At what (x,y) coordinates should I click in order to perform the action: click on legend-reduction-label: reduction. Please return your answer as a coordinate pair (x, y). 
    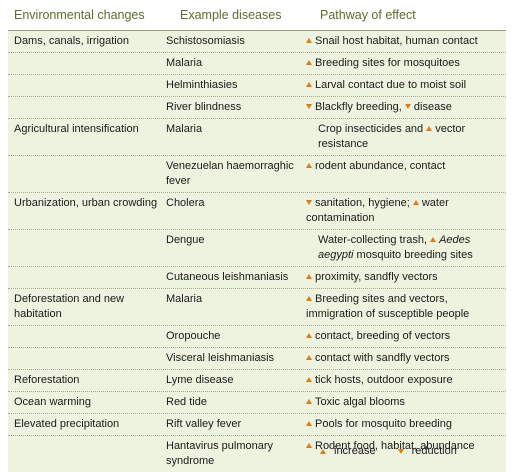
    Looking at the image, I should click on (434, 451).